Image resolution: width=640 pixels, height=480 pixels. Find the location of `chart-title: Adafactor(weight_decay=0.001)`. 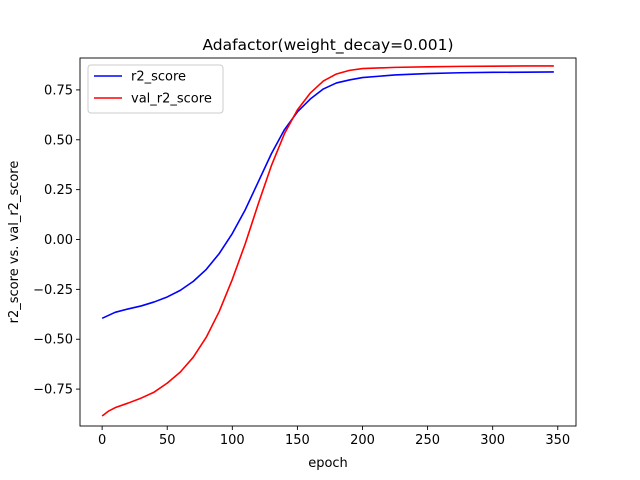

chart-title: Adafactor(weight_decay=0.001) is located at coordinates (327, 45).